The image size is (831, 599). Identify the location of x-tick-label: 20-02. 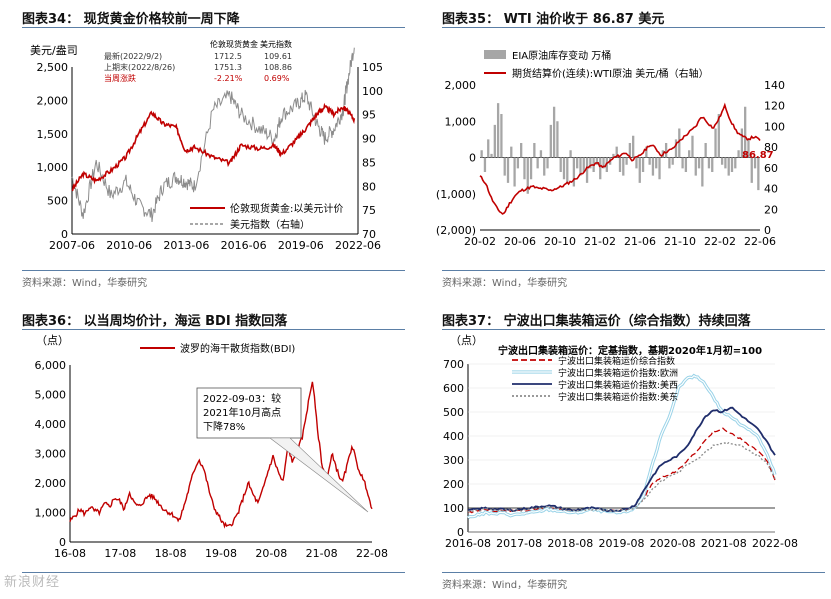
(480, 241).